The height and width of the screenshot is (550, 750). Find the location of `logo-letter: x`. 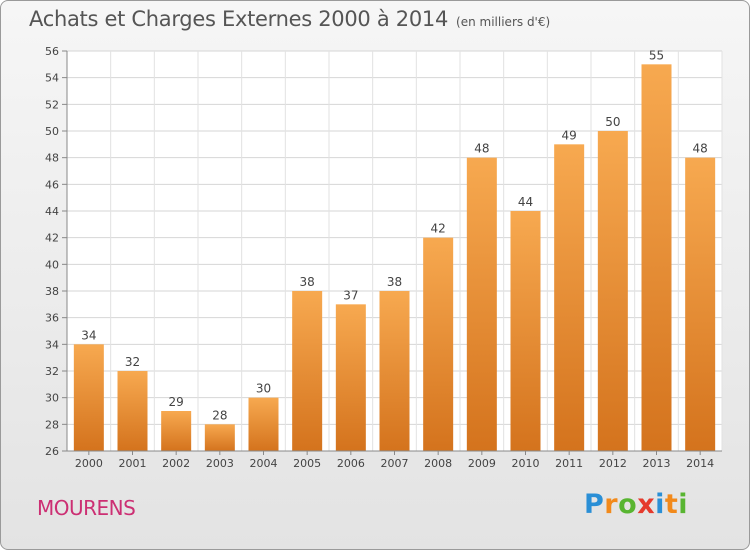

logo-letter: x is located at coordinates (646, 504).